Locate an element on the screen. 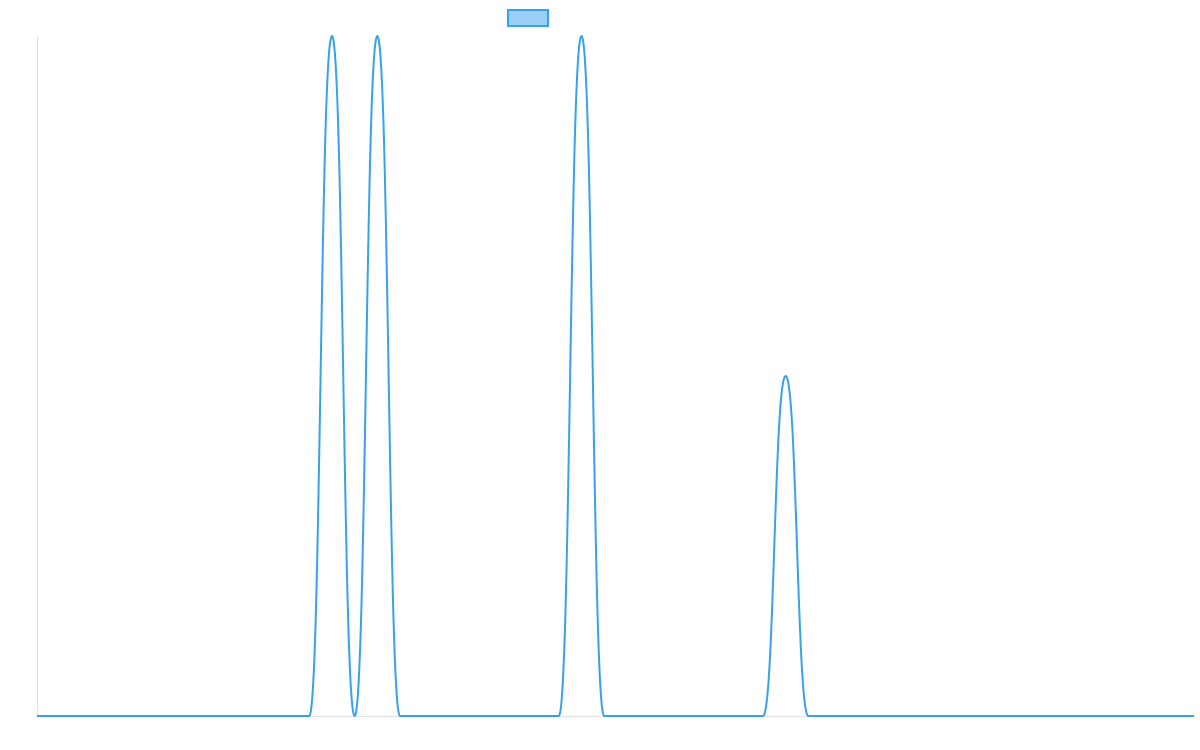  legend-swatch is located at coordinates (528, 18).